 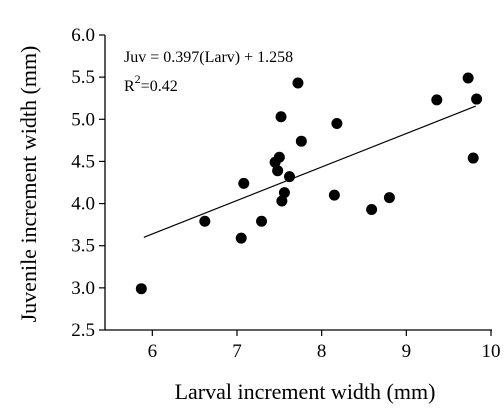 What do you see at coordinates (129, 86) in the screenshot?
I see `r-squared-prefix: R` at bounding box center [129, 86].